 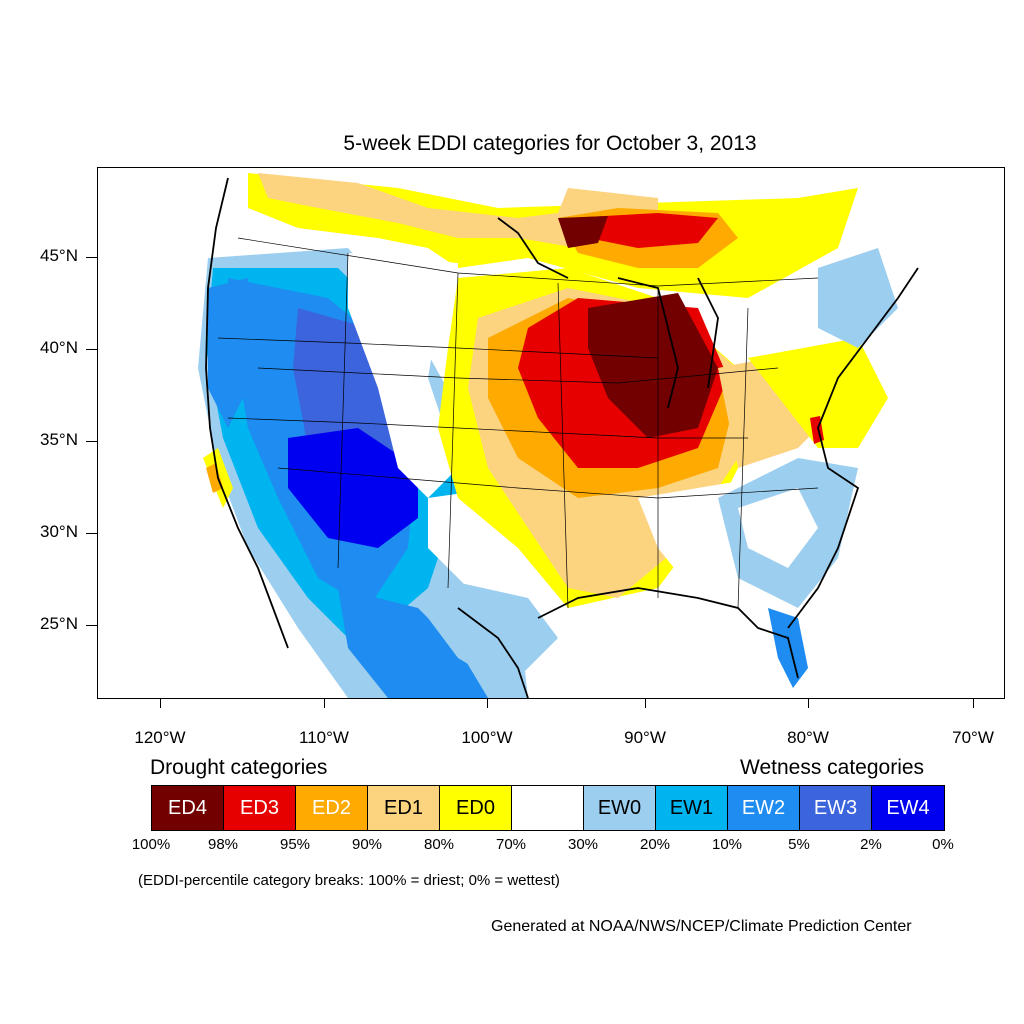 I want to click on y-axis-label-40n: 40°N, so click(x=59, y=347).